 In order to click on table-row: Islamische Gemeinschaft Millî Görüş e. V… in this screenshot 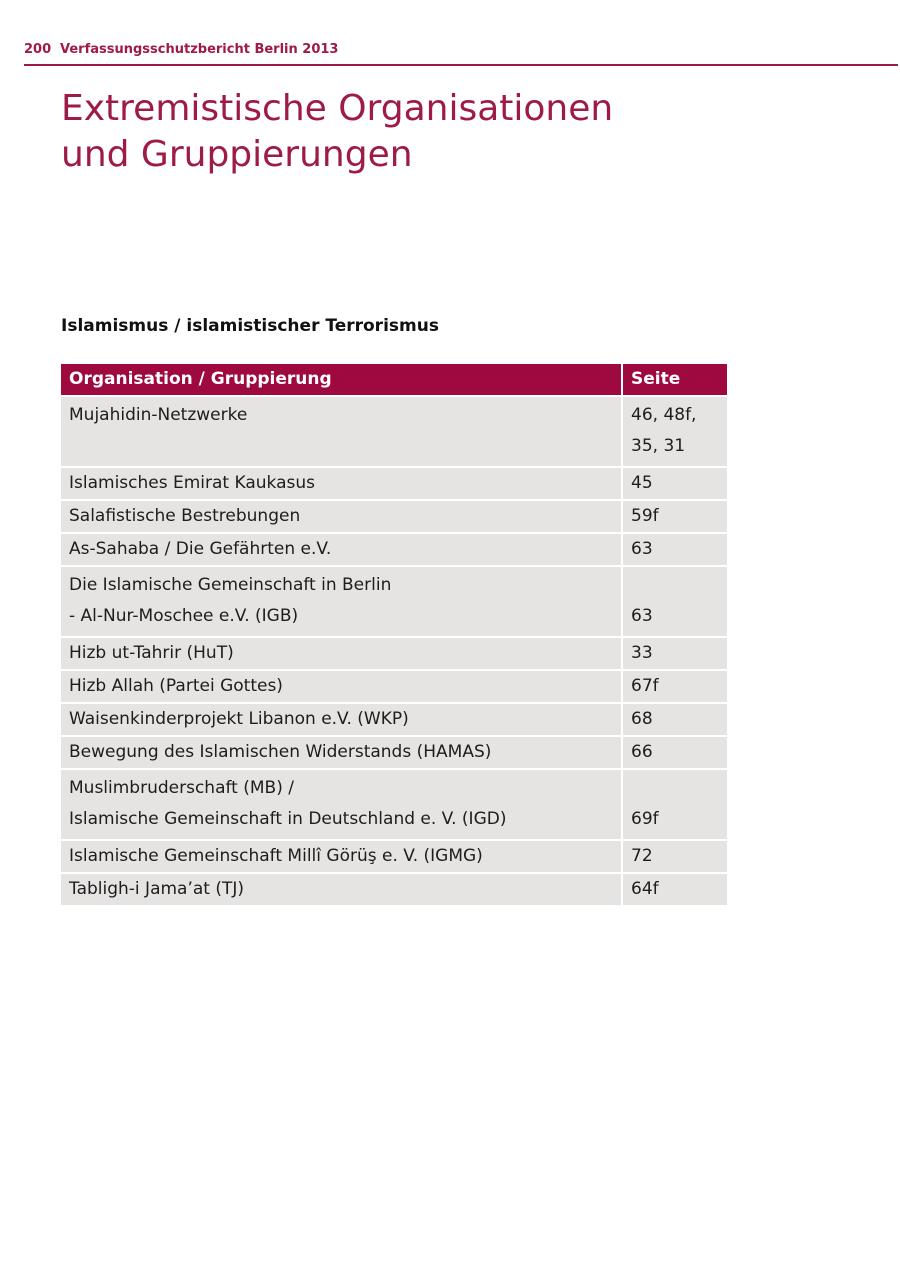, I will do `click(394, 856)`.